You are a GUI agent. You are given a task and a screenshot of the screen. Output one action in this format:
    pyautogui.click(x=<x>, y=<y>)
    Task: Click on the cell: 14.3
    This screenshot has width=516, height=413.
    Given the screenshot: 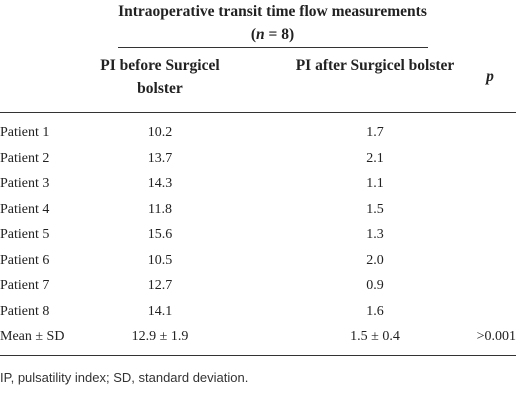 What is the action you would take?
    pyautogui.click(x=160, y=183)
    